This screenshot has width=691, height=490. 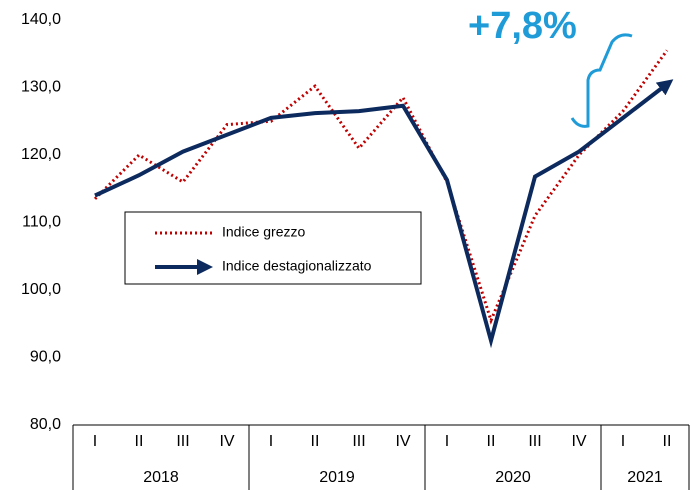 What do you see at coordinates (522, 26) in the screenshot?
I see `annotation: +7,8%` at bounding box center [522, 26].